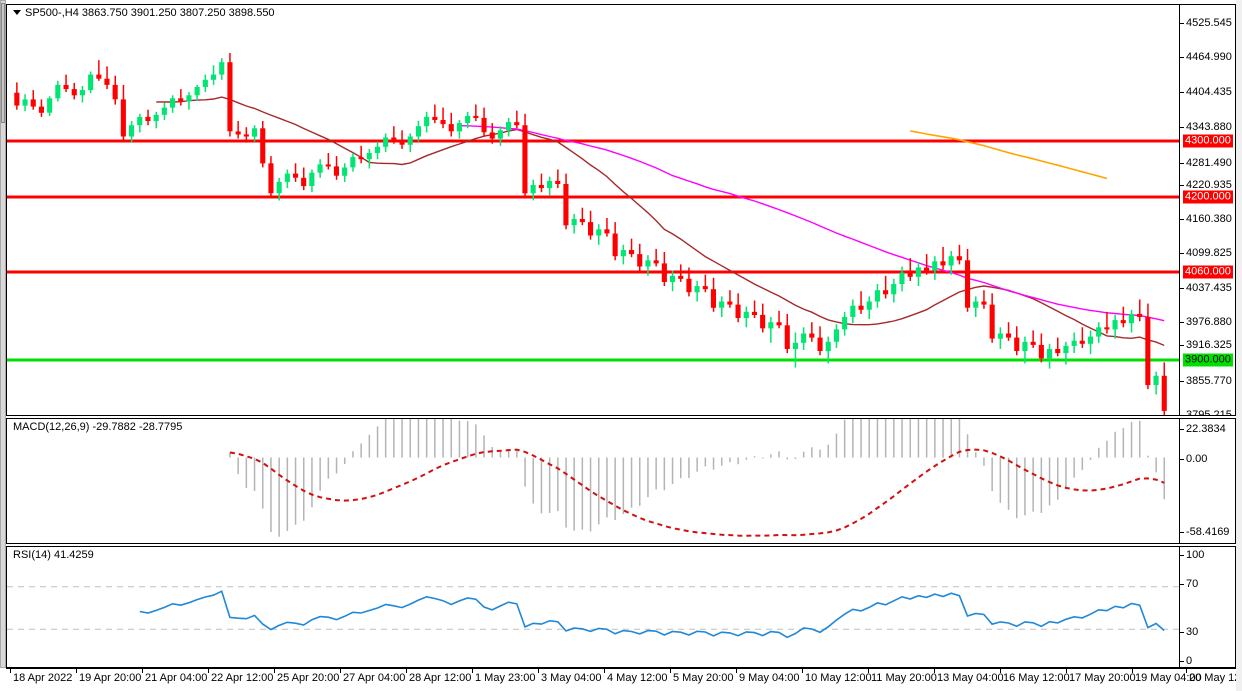 Image resolution: width=1242 pixels, height=691 pixels. I want to click on time-axis-label: 17 May 20:00, so click(1102, 678).